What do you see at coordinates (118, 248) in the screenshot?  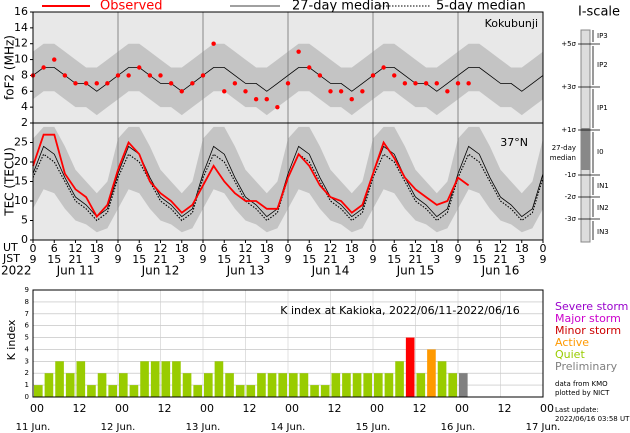 I see `ut-tick-label: 0` at bounding box center [118, 248].